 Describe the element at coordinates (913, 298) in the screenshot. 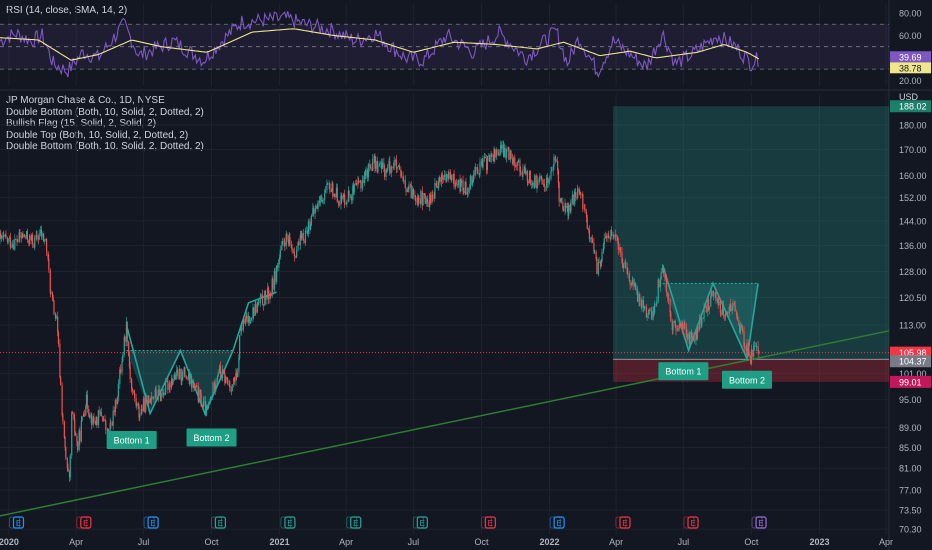

I see `price-tick-label: 120.50` at that location.